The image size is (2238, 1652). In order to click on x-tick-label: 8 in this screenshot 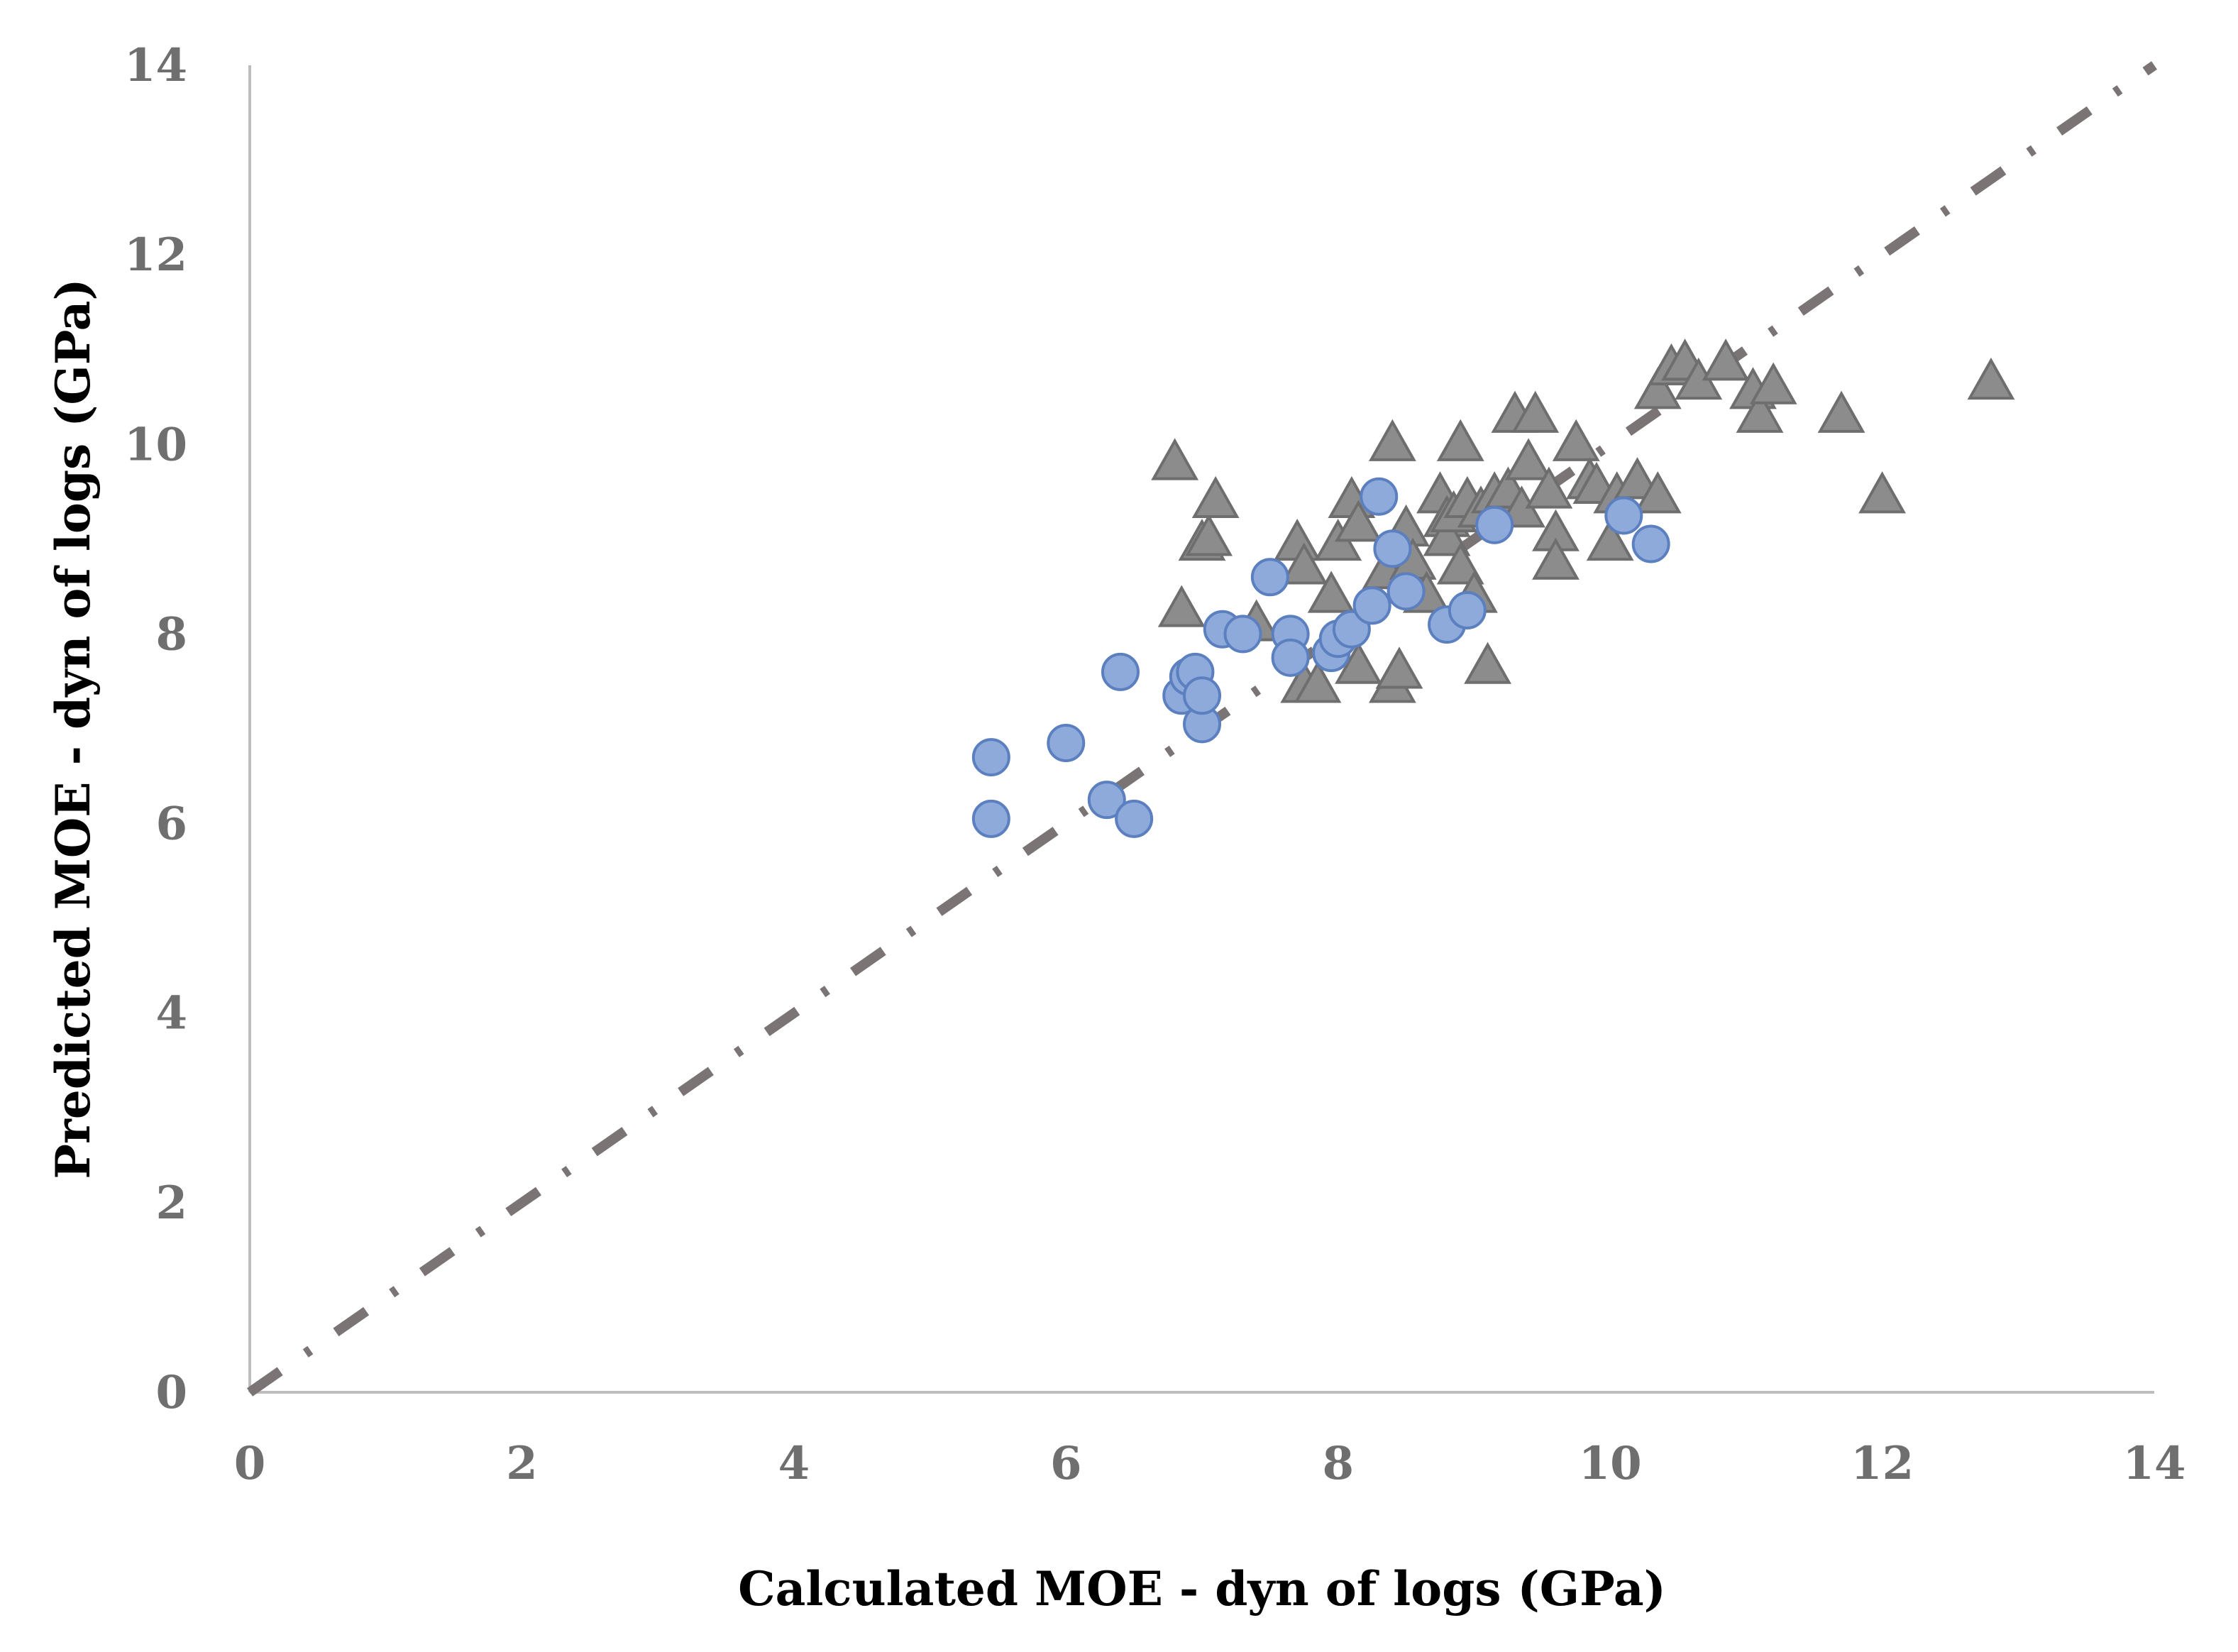, I will do `click(1338, 1464)`.